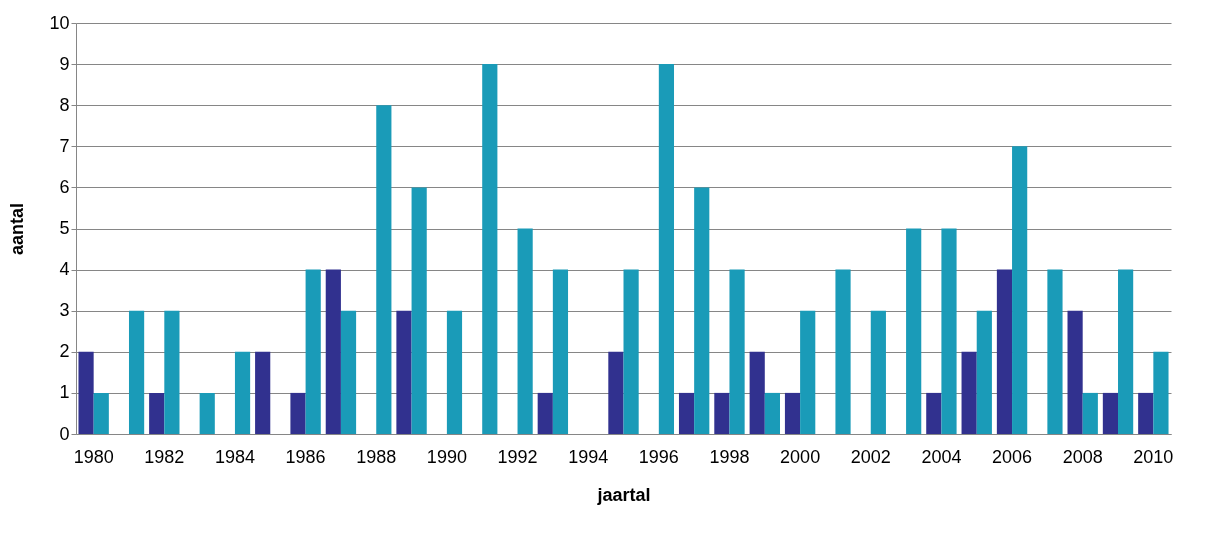 Image resolution: width=1214 pixels, height=548 pixels. What do you see at coordinates (93, 456) in the screenshot?
I see `x-tick-label: 1980` at bounding box center [93, 456].